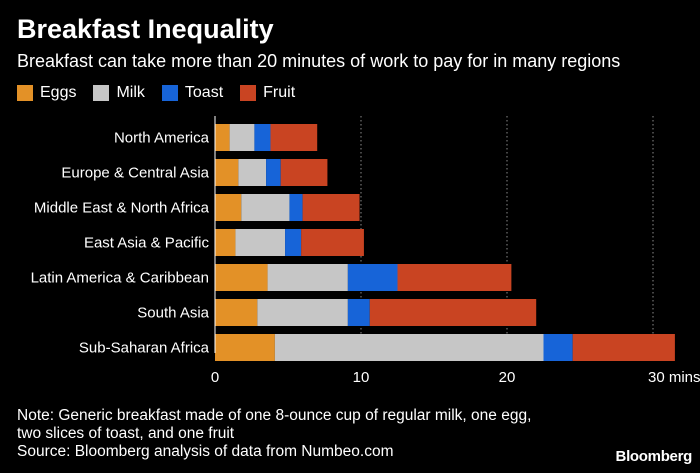 The width and height of the screenshot is (700, 473). Describe the element at coordinates (623, 347) in the screenshot. I see `bar-sub-saharan-africa-fruit` at that location.